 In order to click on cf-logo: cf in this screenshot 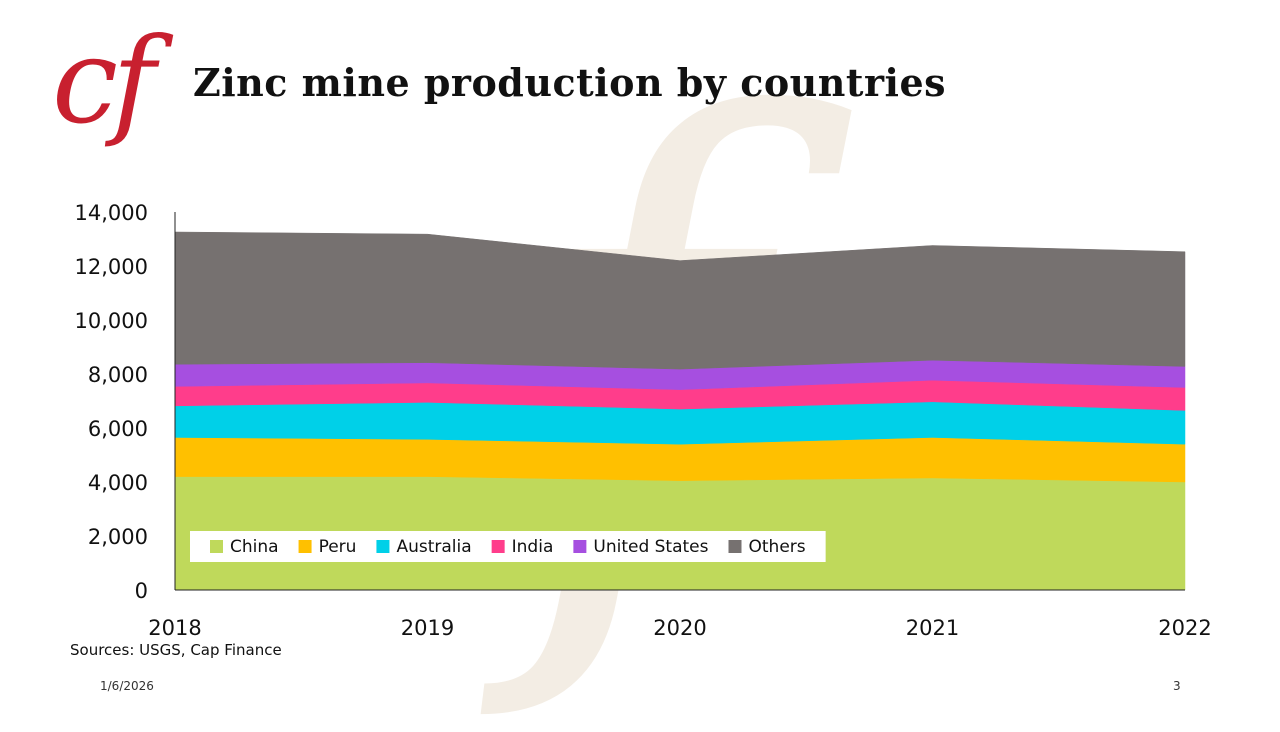, I will do `click(104, 81)`.